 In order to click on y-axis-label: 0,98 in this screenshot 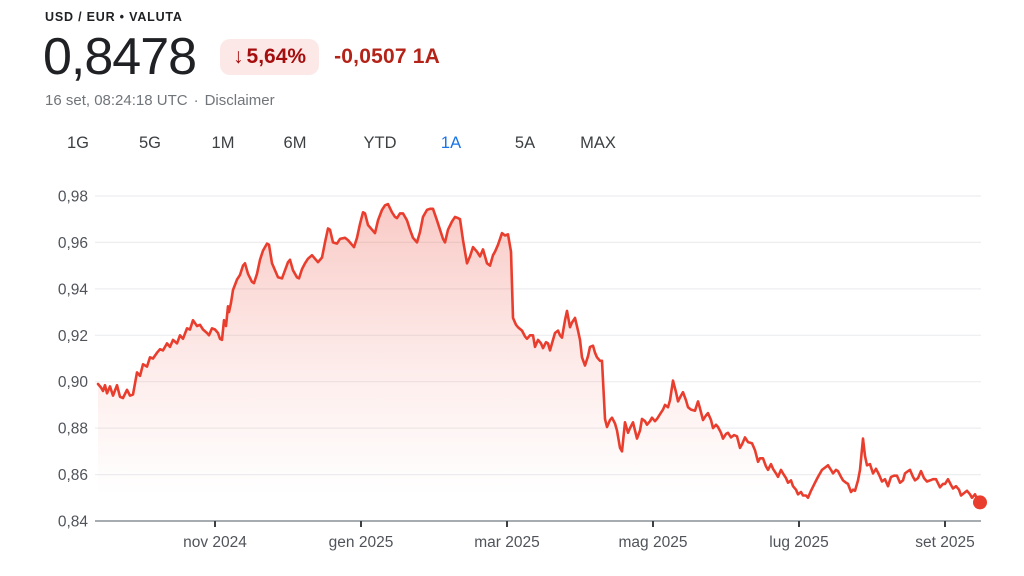, I will do `click(73, 197)`.